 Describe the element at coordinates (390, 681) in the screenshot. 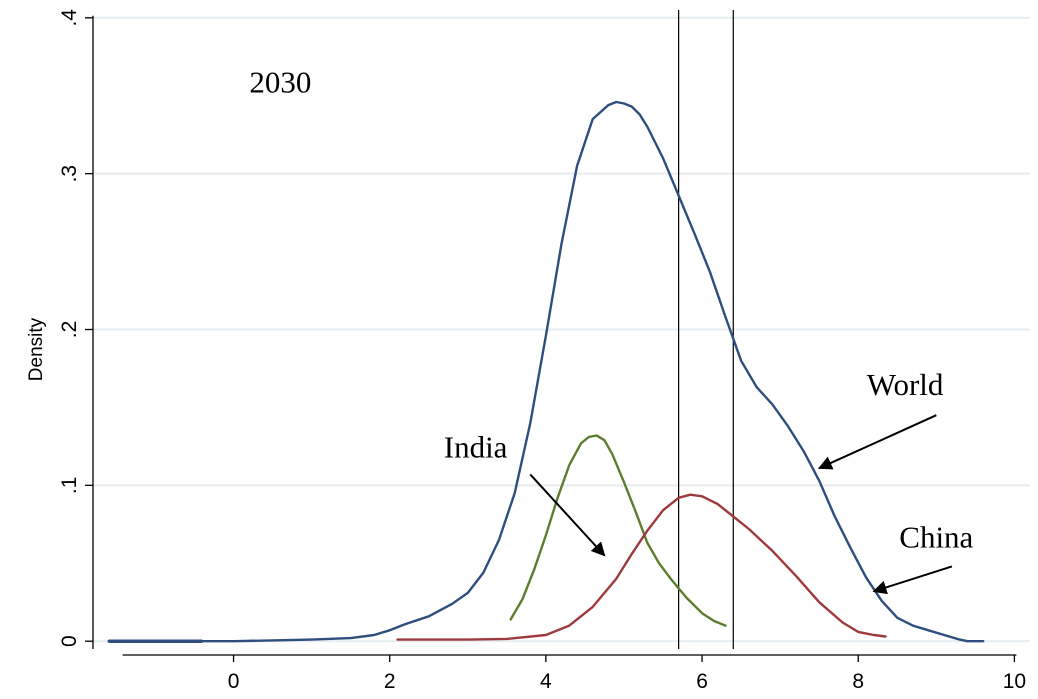

I see `x-tick-label: 2` at that location.